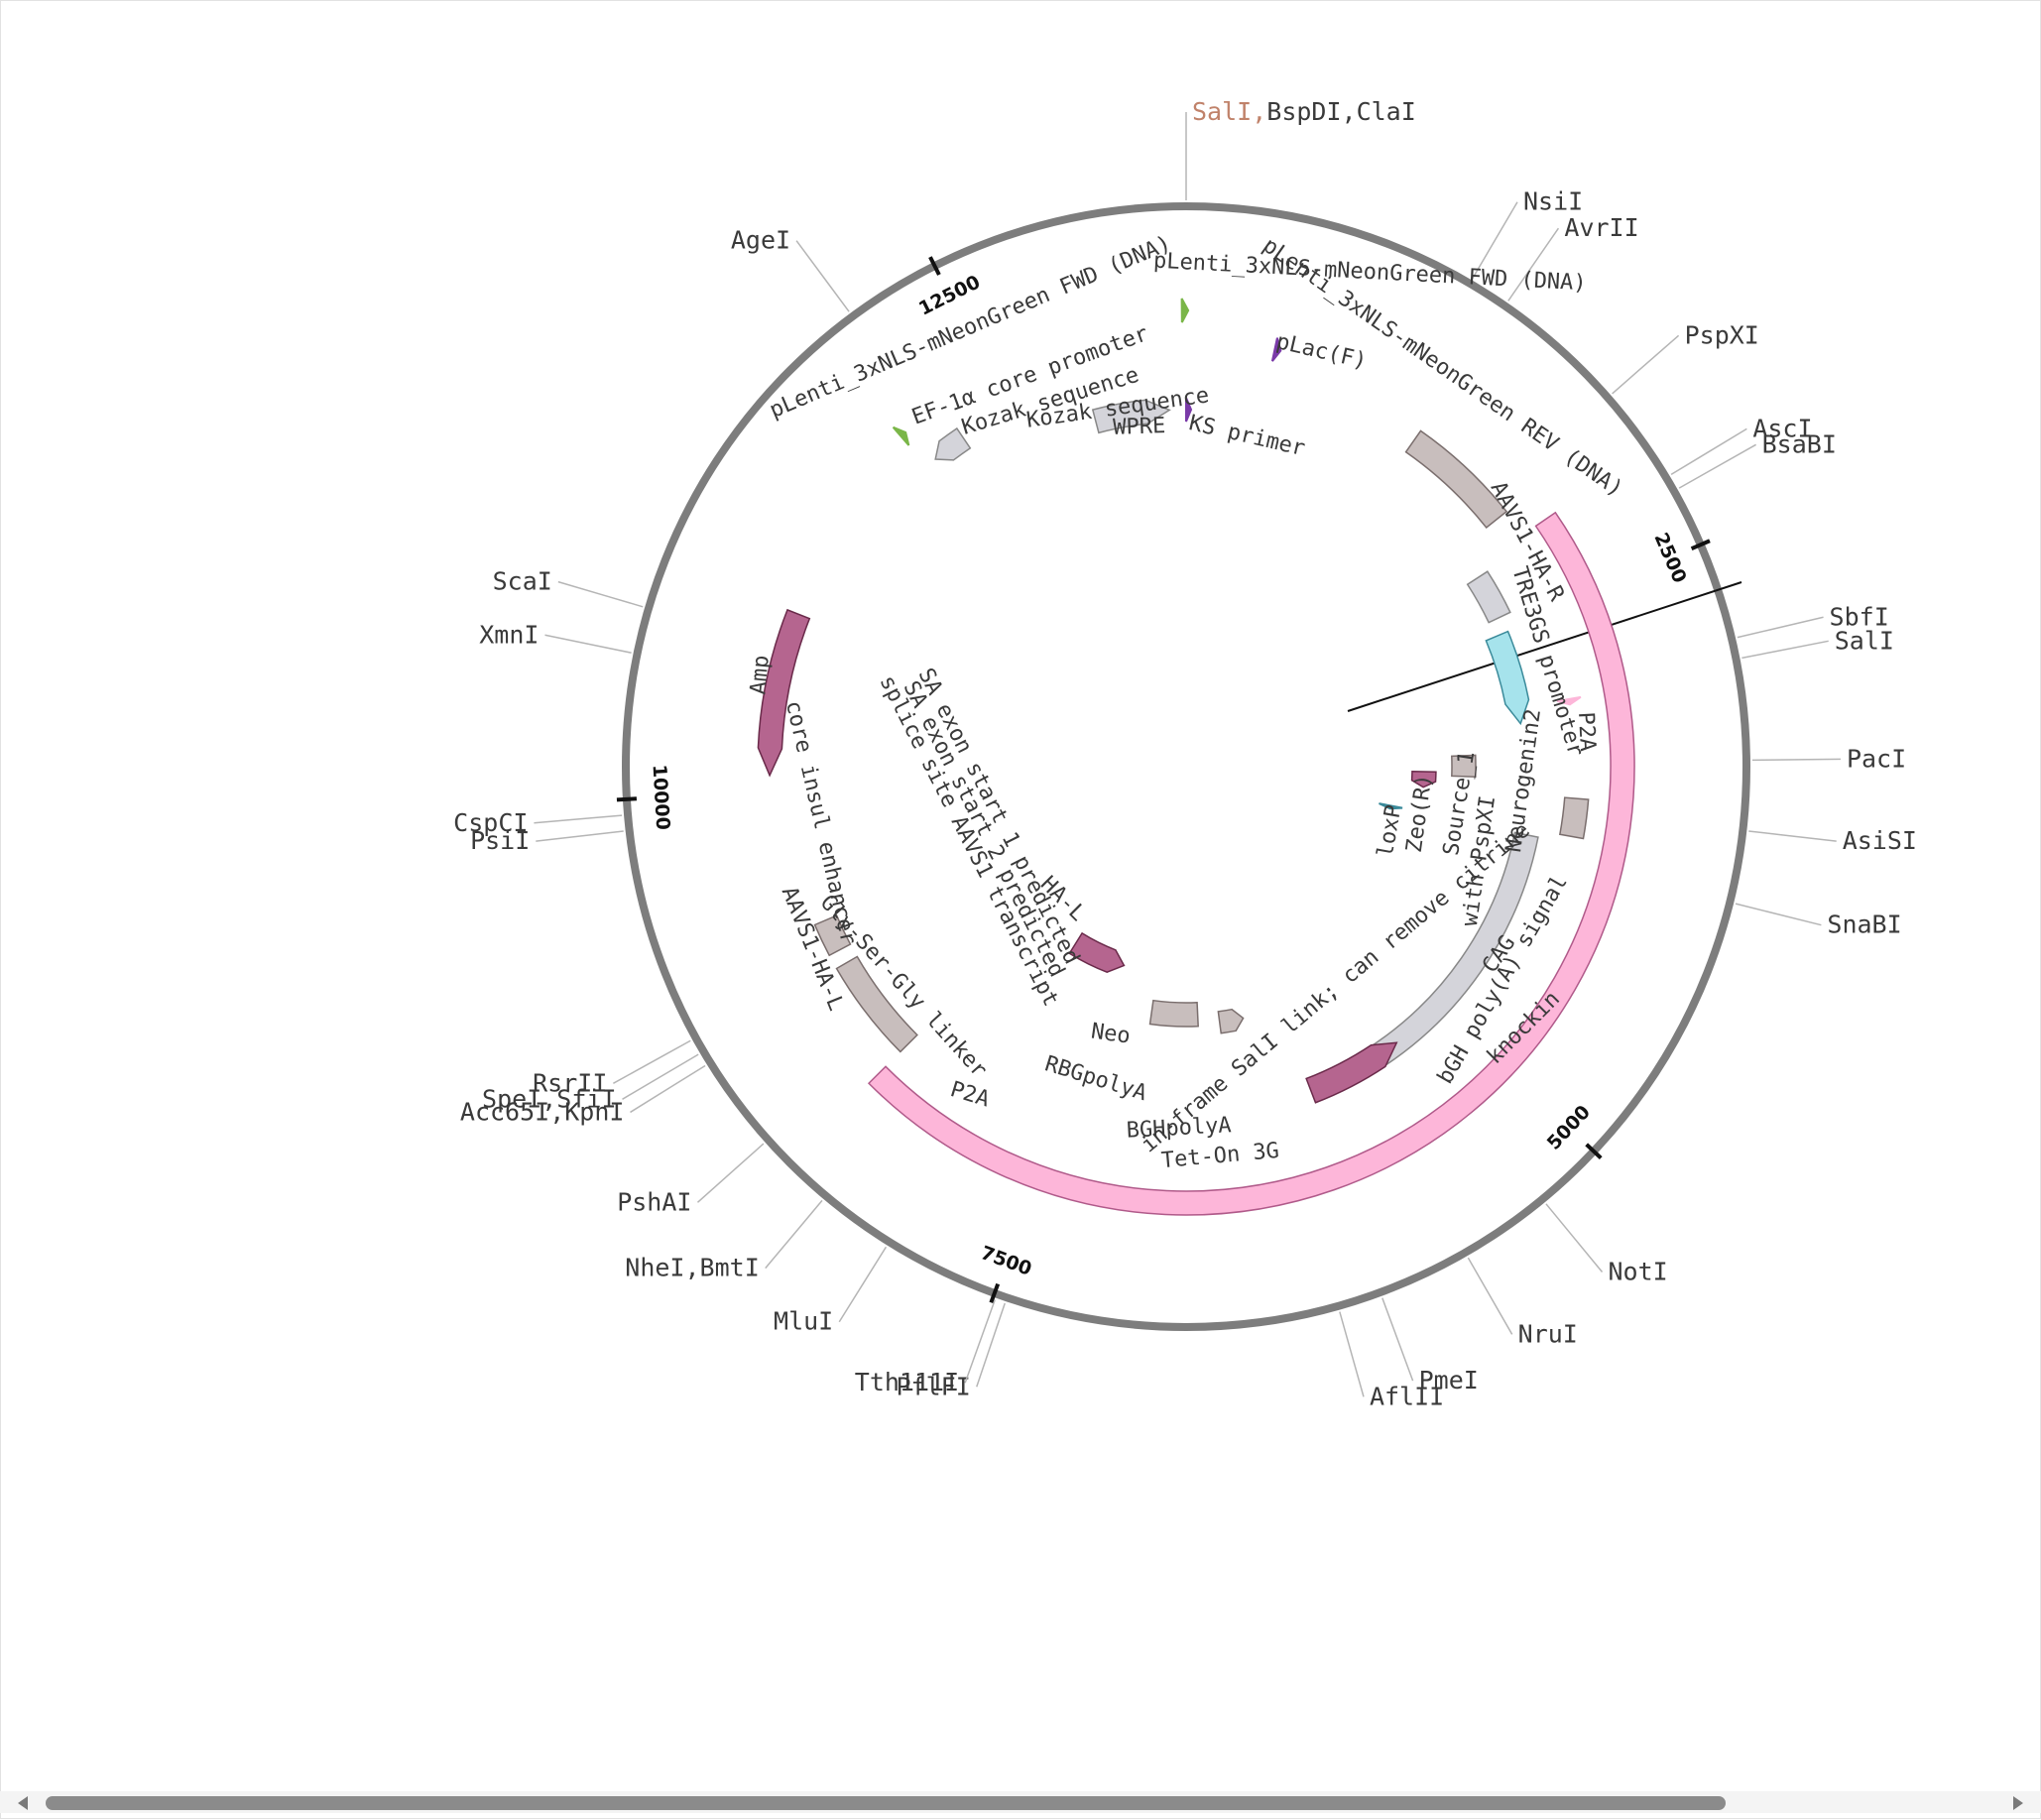 This screenshot has height=1820, width=2041. Describe the element at coordinates (804, 1321) in the screenshot. I see `site-label-mlui: MluI` at that location.